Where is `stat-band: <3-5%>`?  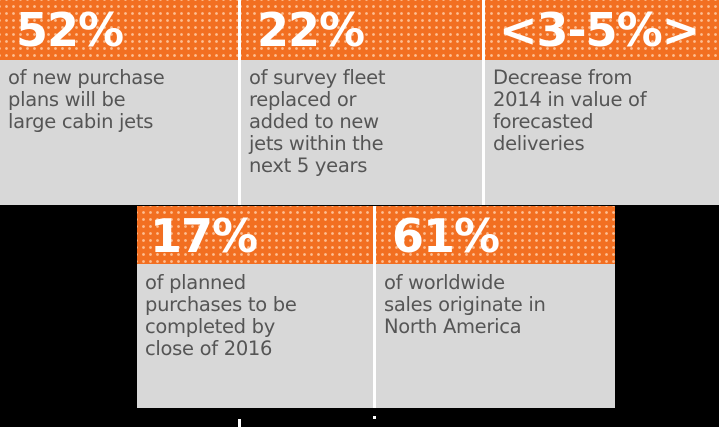
stat-band: <3-5%> is located at coordinates (602, 30).